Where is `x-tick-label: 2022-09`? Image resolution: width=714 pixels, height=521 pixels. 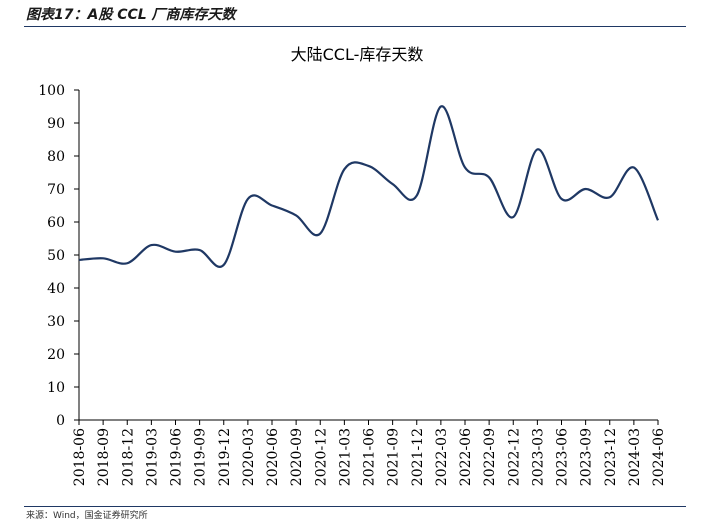 x-tick-label: 2022-09 is located at coordinates (490, 457).